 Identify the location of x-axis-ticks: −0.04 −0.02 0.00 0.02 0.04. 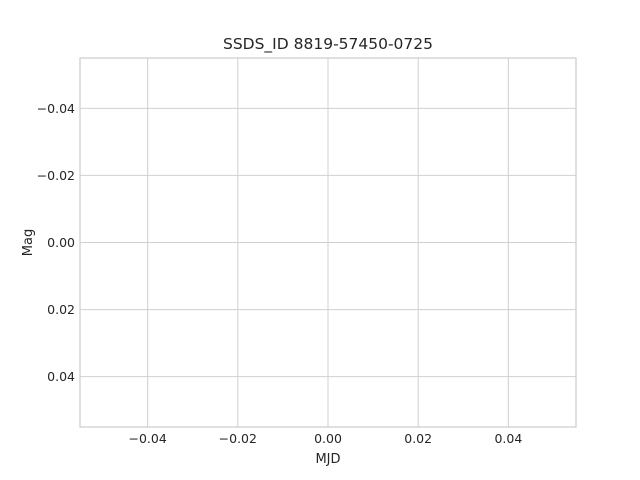
(325, 438).